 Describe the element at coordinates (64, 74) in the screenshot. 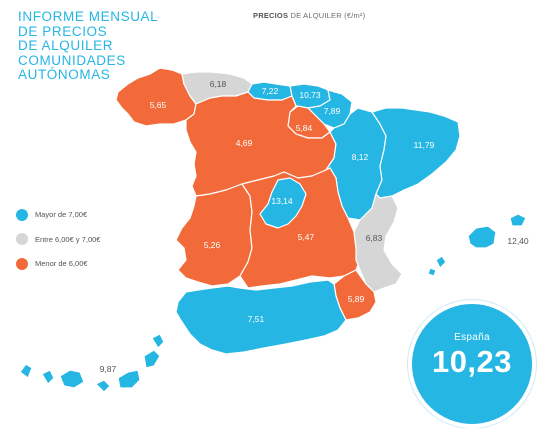

I see `title-line: AUTÓNOMAS` at that location.